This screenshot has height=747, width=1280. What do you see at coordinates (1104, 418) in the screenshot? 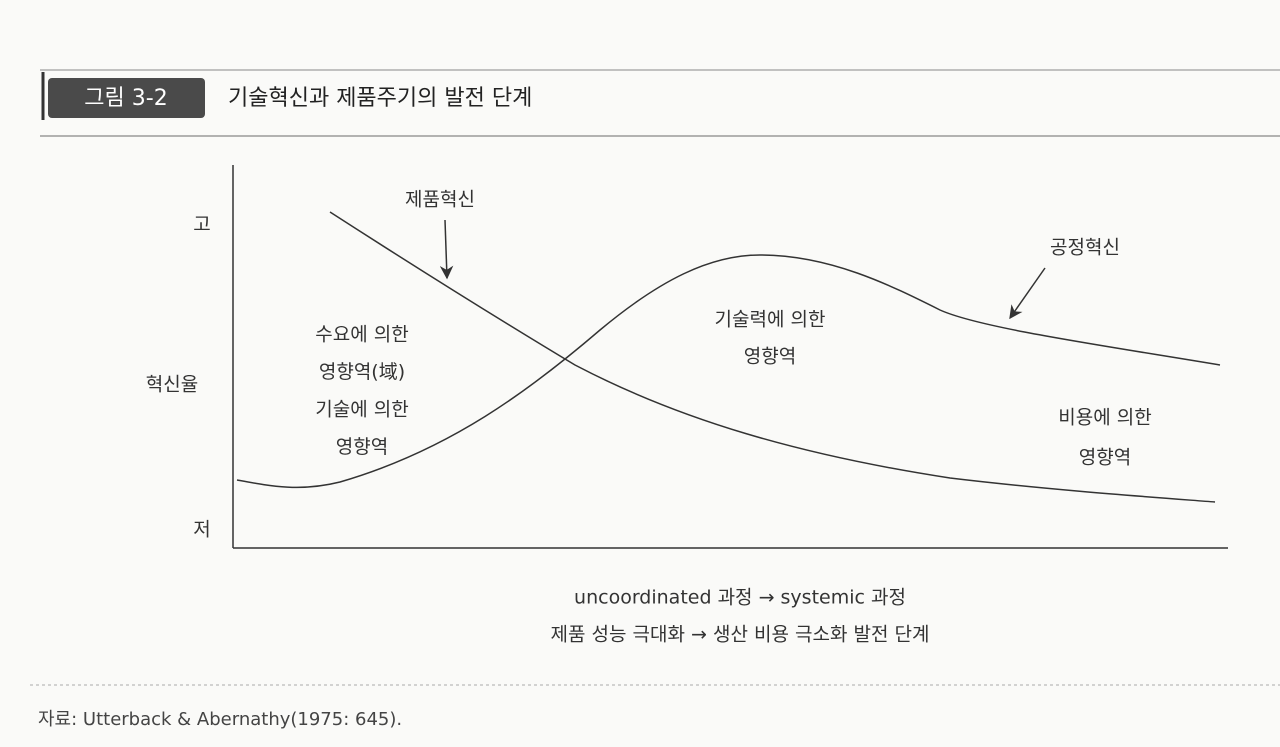
I see `region-label: 비용에 의한` at bounding box center [1104, 418].